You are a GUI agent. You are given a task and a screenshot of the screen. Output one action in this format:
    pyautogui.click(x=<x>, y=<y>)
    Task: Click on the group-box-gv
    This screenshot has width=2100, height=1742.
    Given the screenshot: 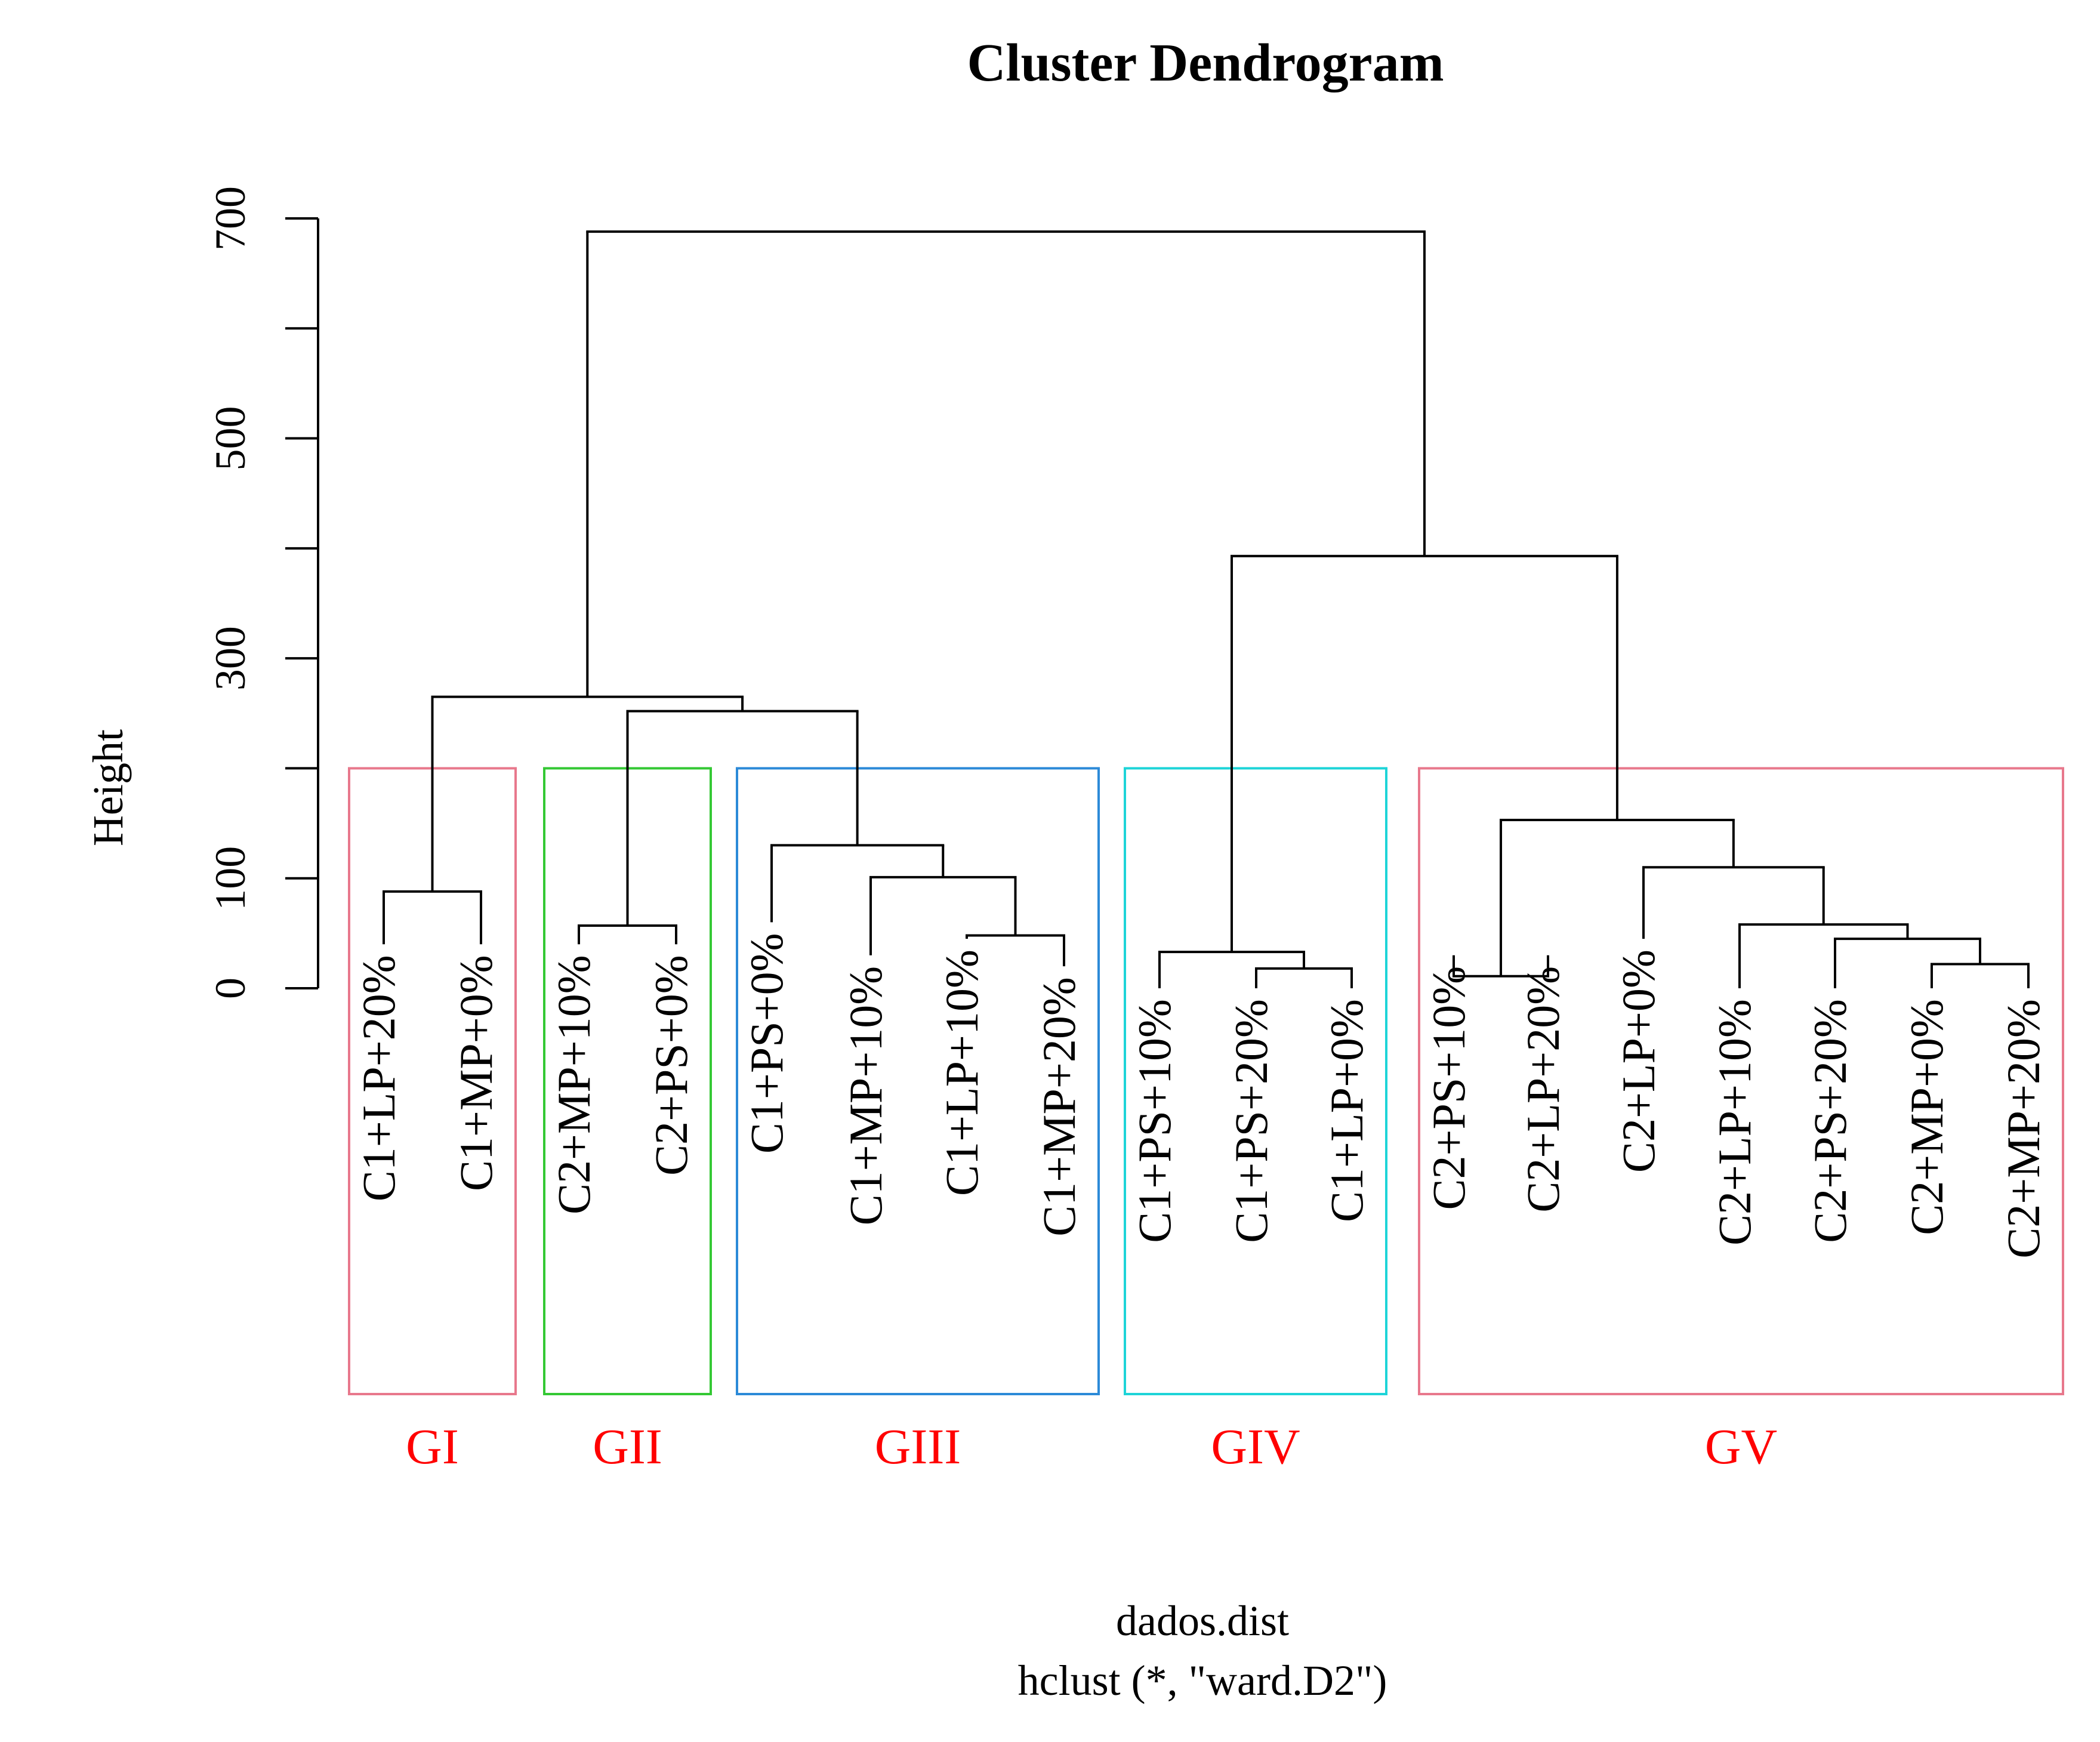 What is the action you would take?
    pyautogui.click(x=1741, y=1081)
    